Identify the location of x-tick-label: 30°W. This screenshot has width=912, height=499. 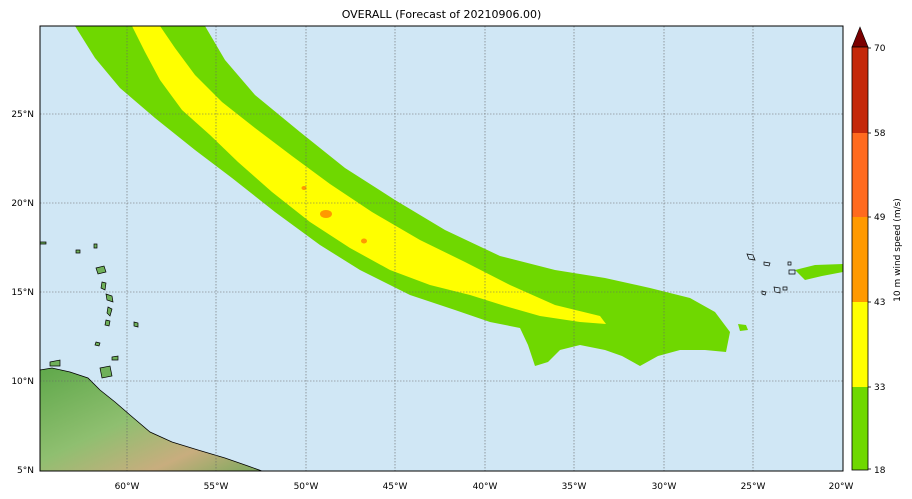
(664, 487).